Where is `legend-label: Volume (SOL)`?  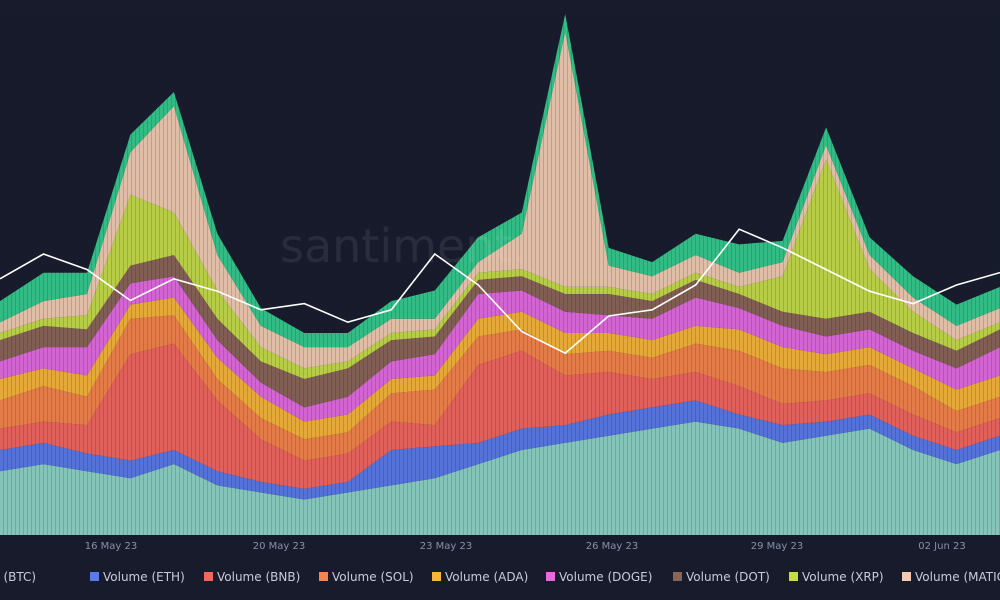 legend-label: Volume (SOL) is located at coordinates (373, 577).